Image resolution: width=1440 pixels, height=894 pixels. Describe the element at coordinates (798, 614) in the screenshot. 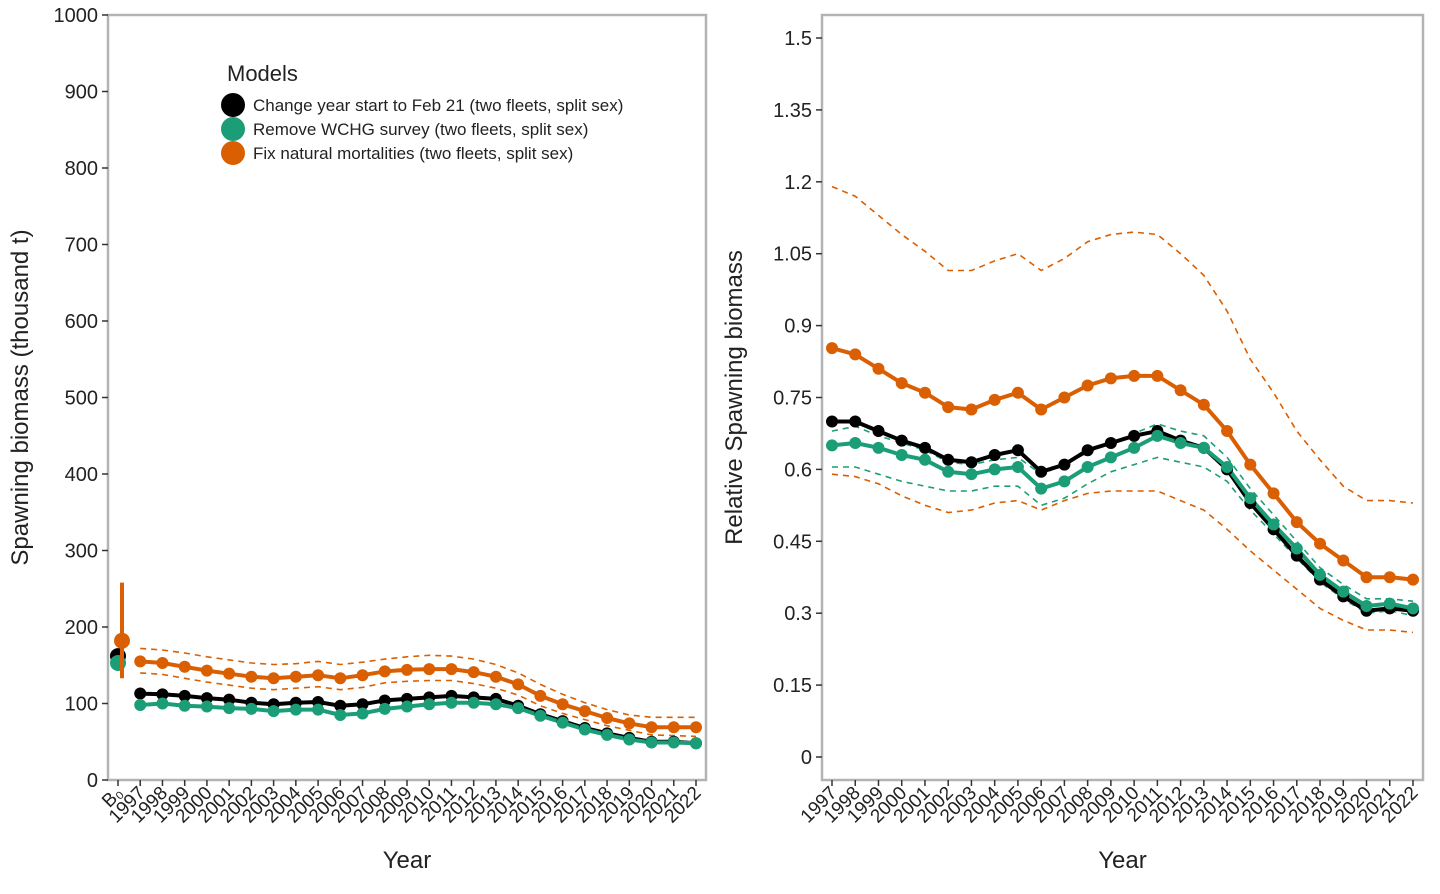

I see `y-tick-label: 0.3` at that location.